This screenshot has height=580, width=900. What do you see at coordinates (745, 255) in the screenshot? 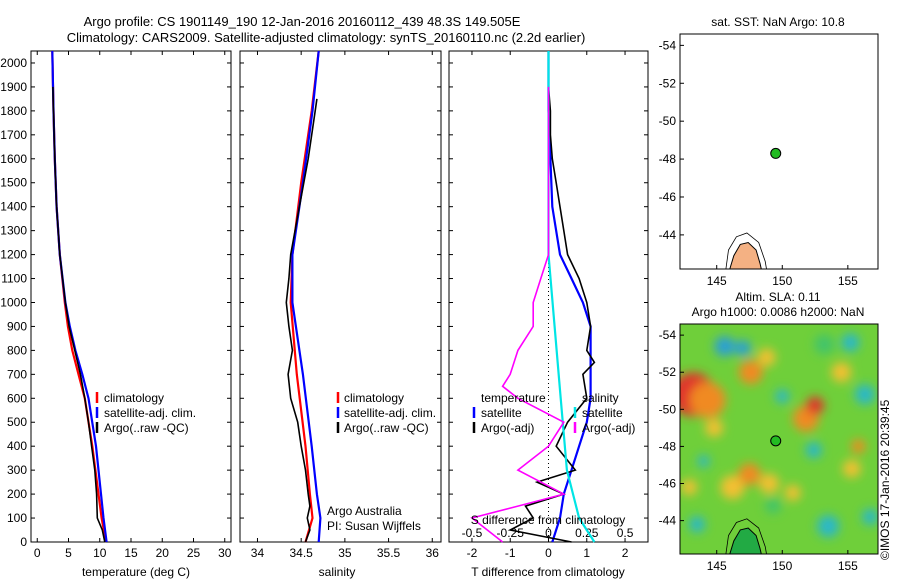
I see `sst-map-tasmania` at bounding box center [745, 255].